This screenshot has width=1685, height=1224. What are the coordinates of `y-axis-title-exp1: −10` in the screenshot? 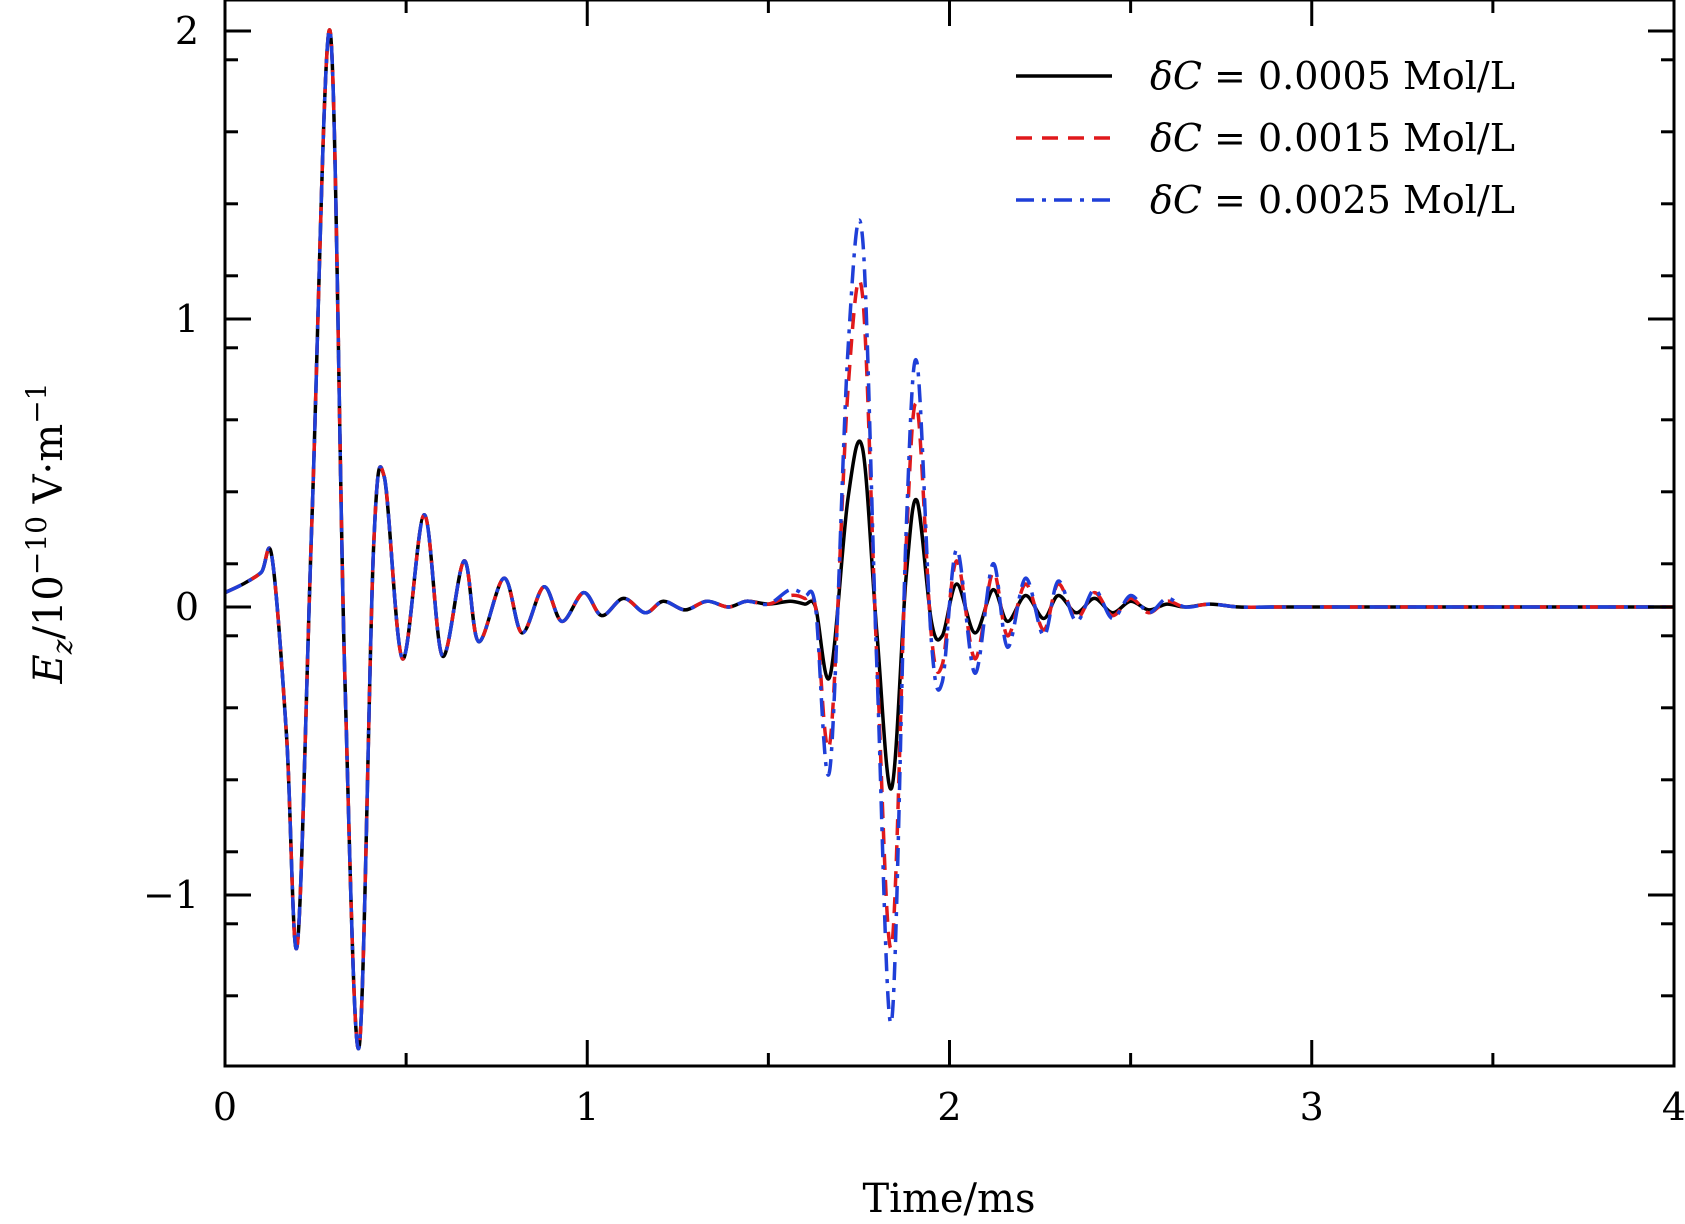 It's located at (36, 545).